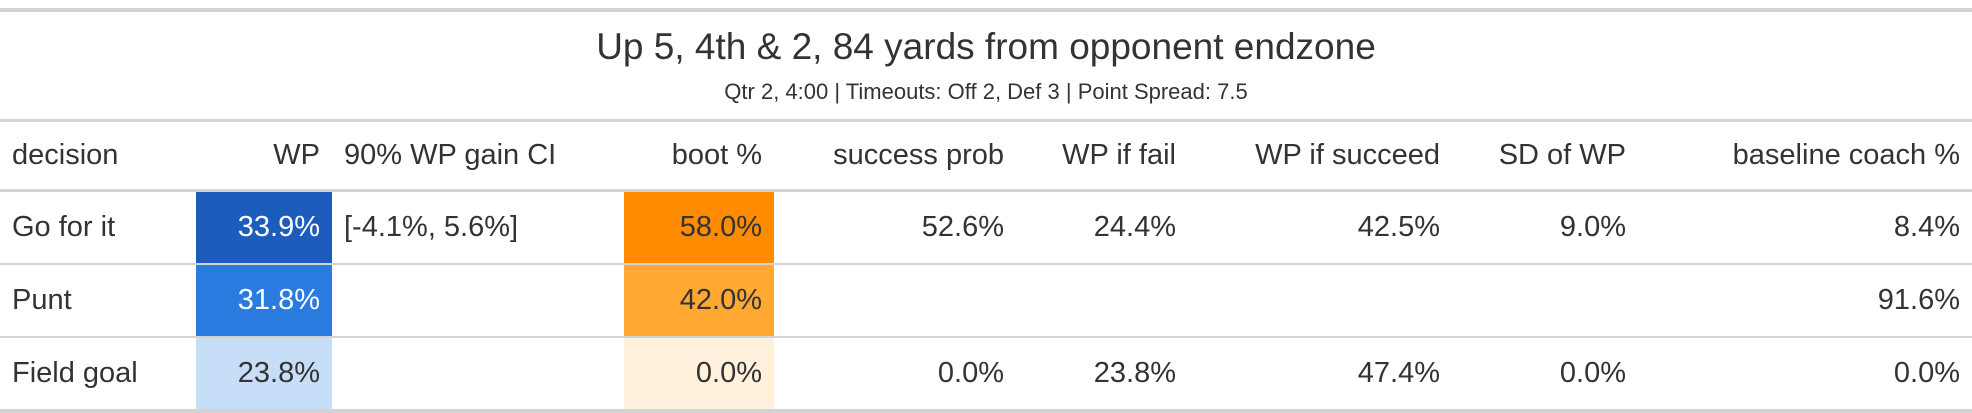  What do you see at coordinates (895, 157) in the screenshot?
I see `col-header-success-prob: success prob` at bounding box center [895, 157].